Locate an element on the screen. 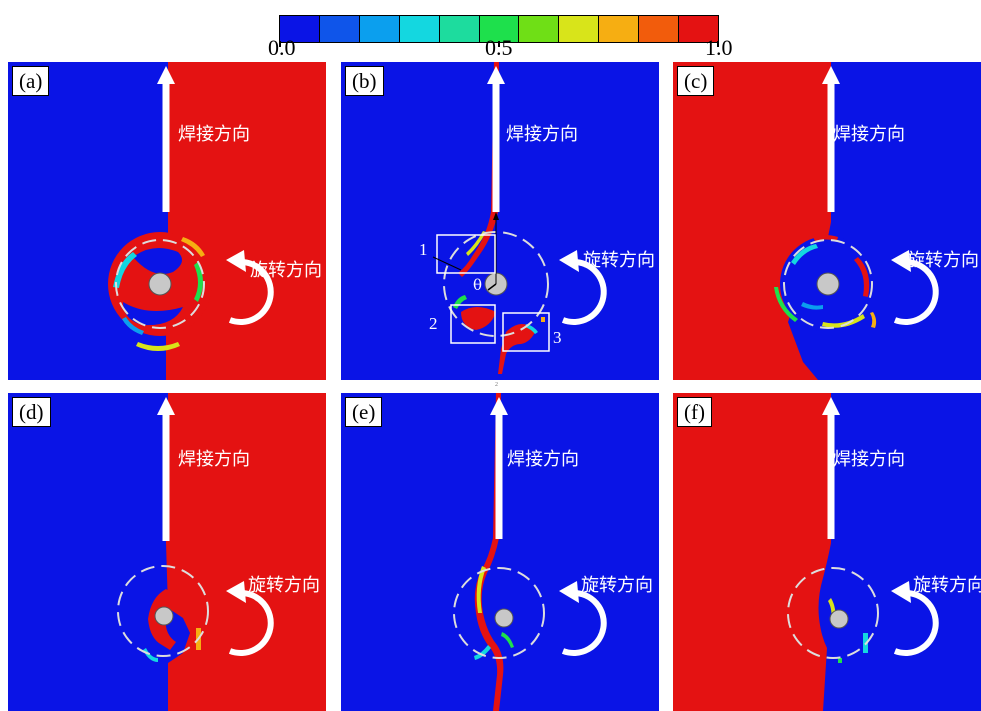  region-label-1: 1 is located at coordinates (423, 249).